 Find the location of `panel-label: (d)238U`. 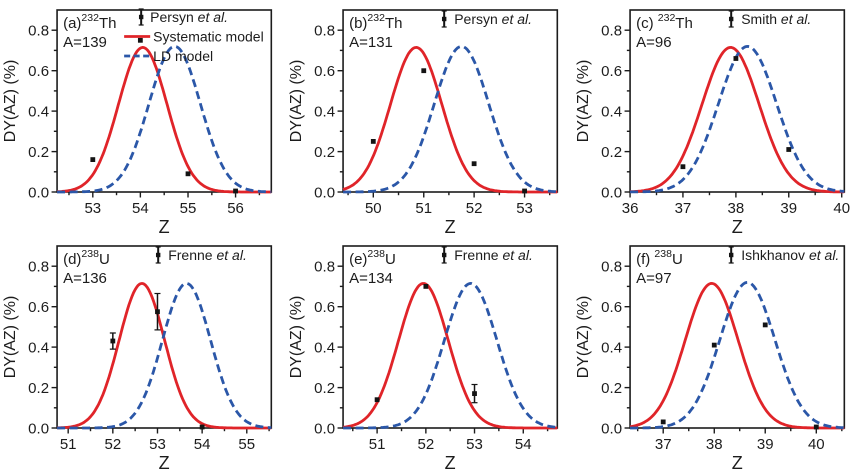

panel-label: (d)238U is located at coordinates (86, 258).